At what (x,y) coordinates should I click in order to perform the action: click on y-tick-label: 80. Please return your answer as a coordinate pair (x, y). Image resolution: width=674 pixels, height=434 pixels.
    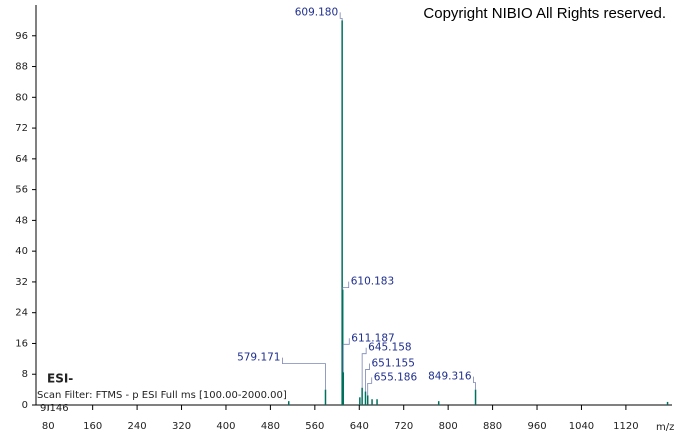
    Looking at the image, I should click on (21, 97).